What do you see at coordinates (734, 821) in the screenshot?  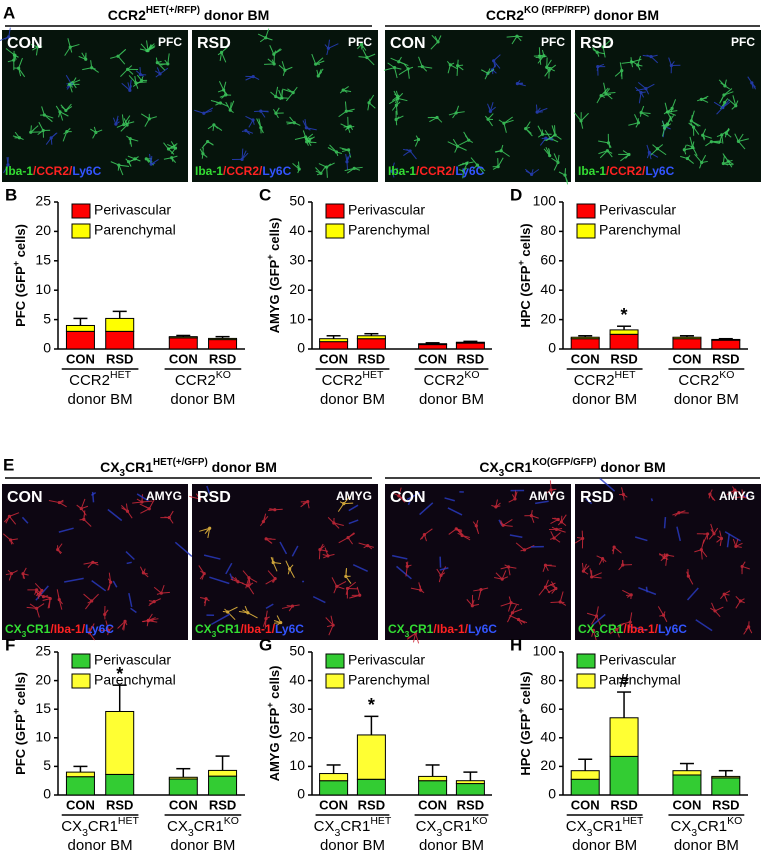 I see `text-part: KO` at bounding box center [734, 821].